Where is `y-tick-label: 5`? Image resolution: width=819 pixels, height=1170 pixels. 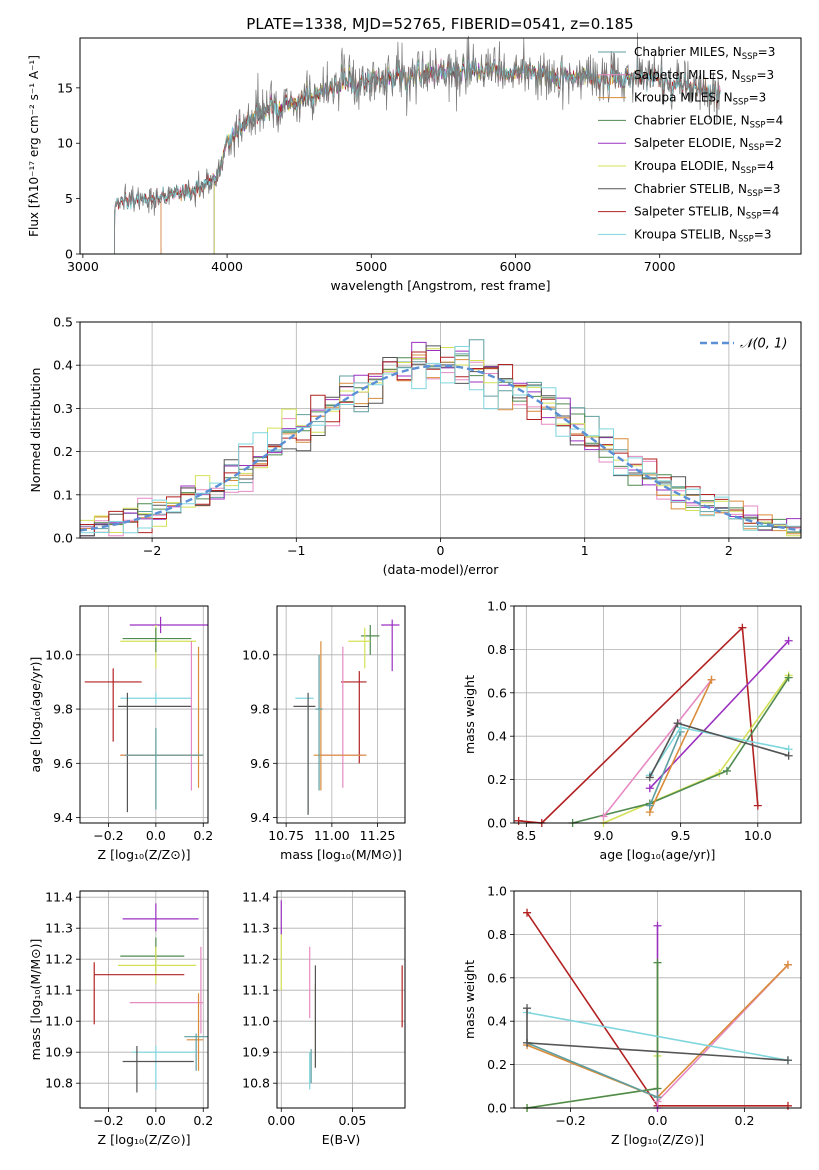 y-tick-label: 5 is located at coordinates (69, 198).